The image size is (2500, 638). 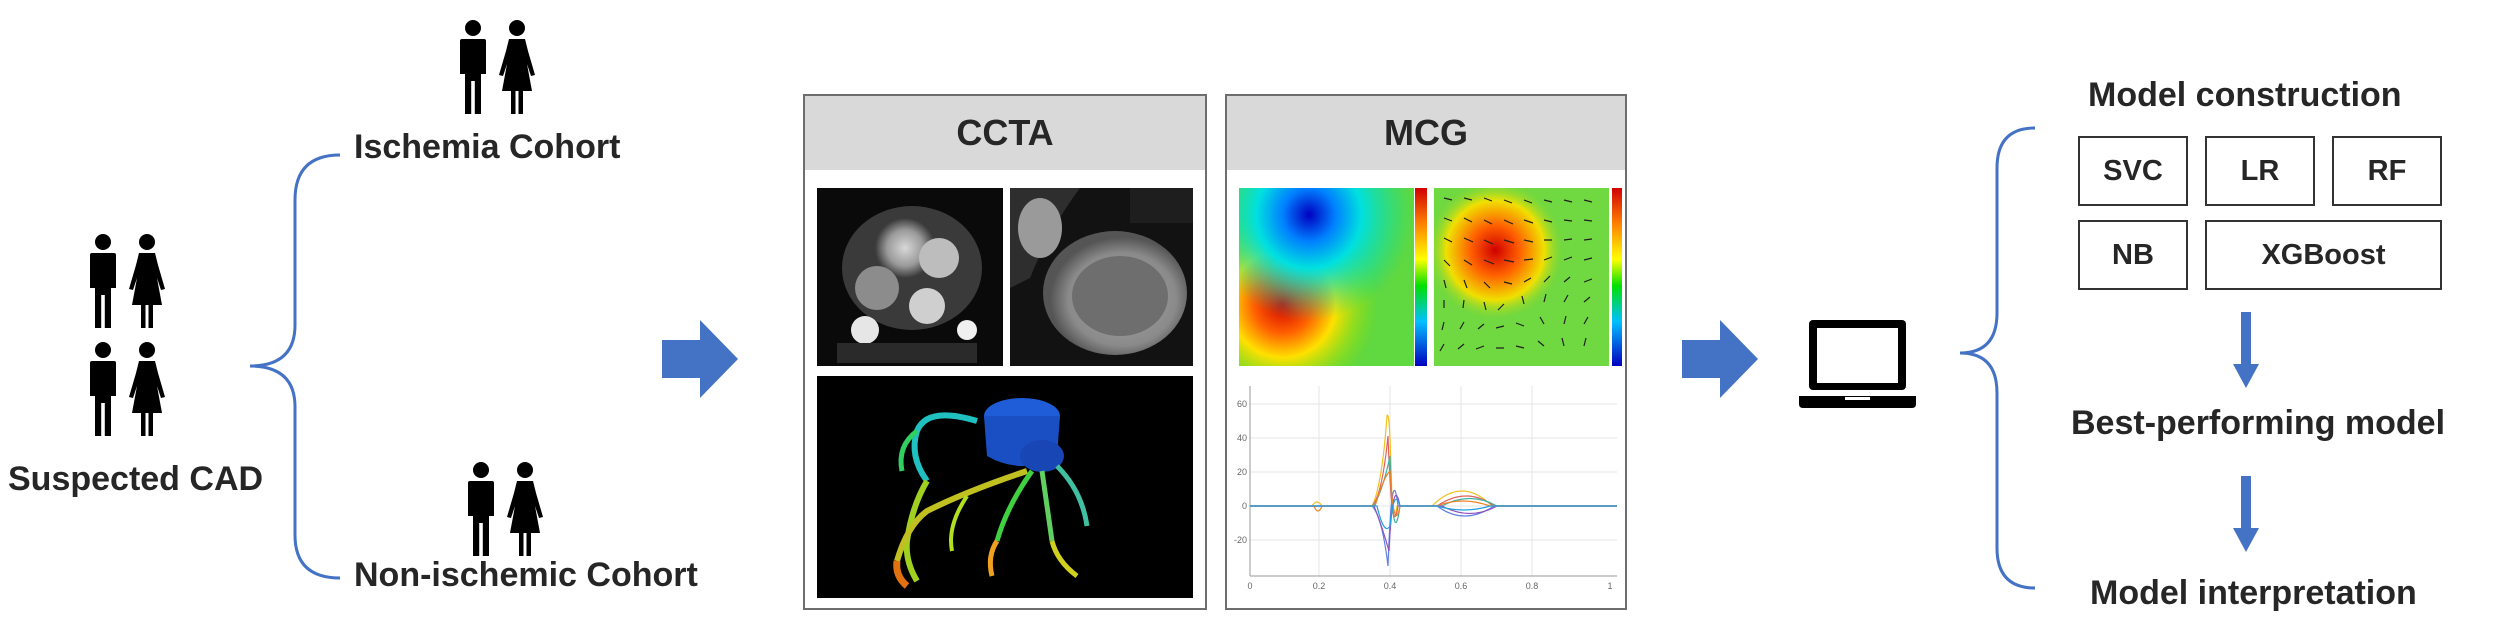 I want to click on mcg-title: MCG, so click(x=1426, y=133).